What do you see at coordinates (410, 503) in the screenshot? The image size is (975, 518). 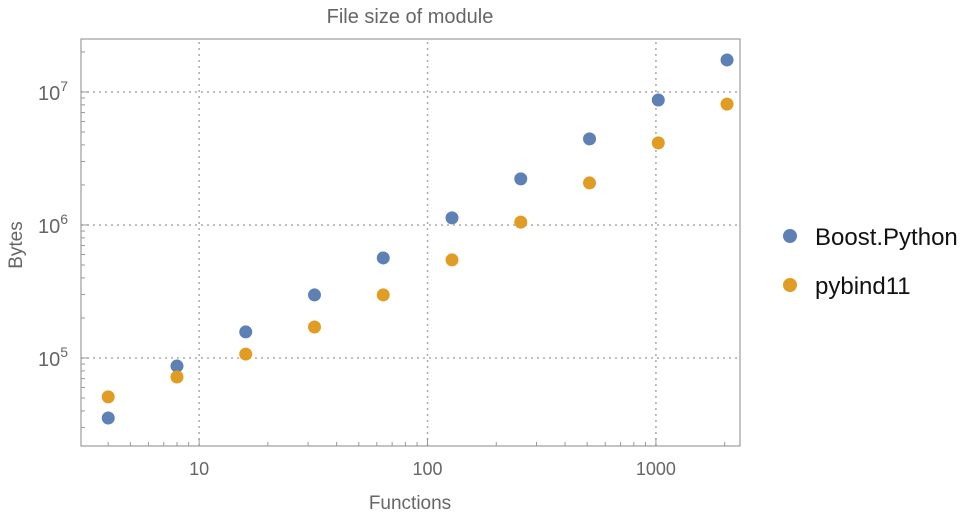 I see `x-axis-label: Functions` at bounding box center [410, 503].